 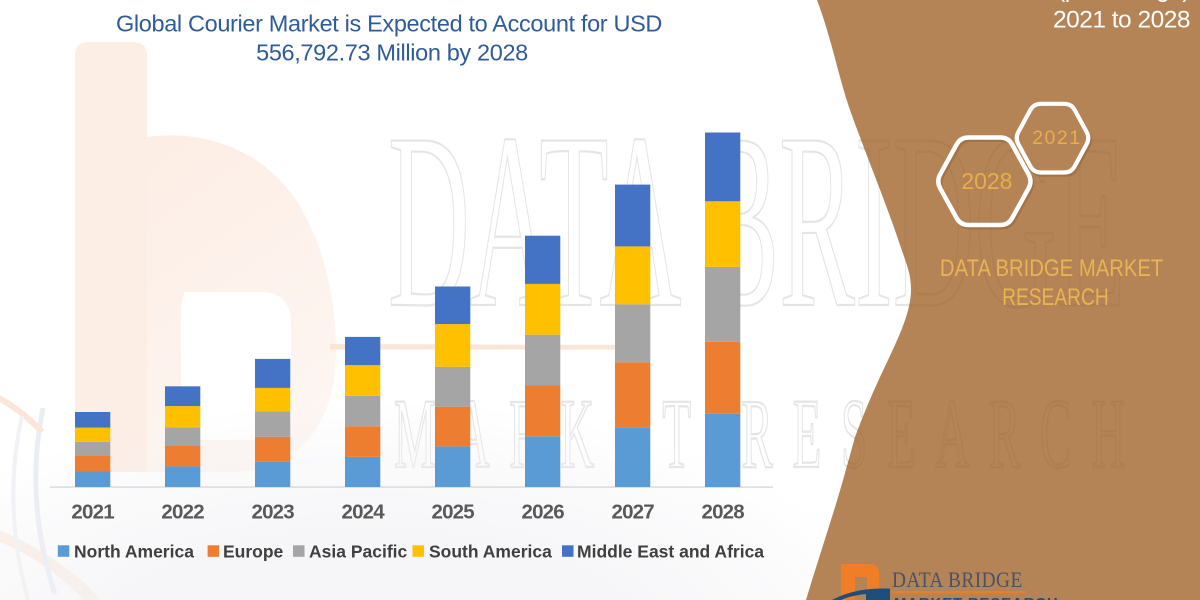 I want to click on svg-text: RESEARCH, so click(x=1055, y=297).